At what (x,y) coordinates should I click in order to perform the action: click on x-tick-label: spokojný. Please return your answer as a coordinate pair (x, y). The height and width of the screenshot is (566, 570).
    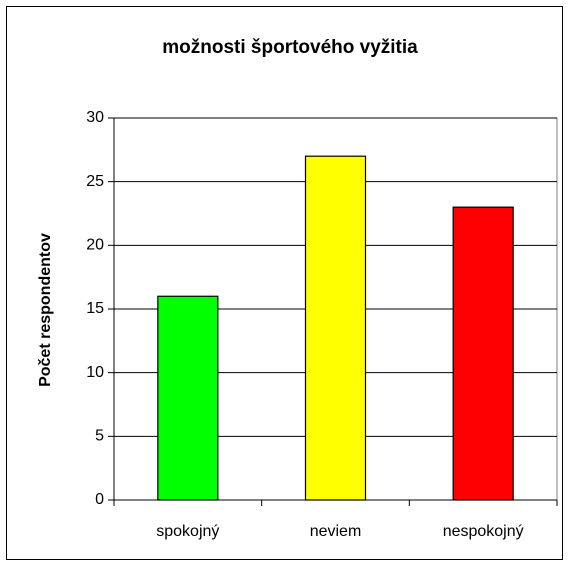
    Looking at the image, I should click on (187, 531).